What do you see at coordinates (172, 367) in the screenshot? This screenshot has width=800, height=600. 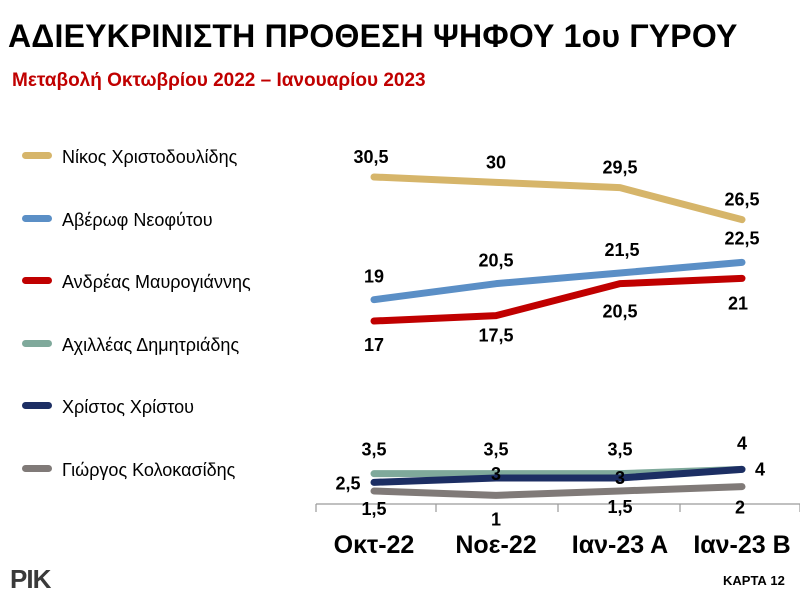 I see `legend-item: Αχιλλέας Δημητριάδης` at bounding box center [172, 367].